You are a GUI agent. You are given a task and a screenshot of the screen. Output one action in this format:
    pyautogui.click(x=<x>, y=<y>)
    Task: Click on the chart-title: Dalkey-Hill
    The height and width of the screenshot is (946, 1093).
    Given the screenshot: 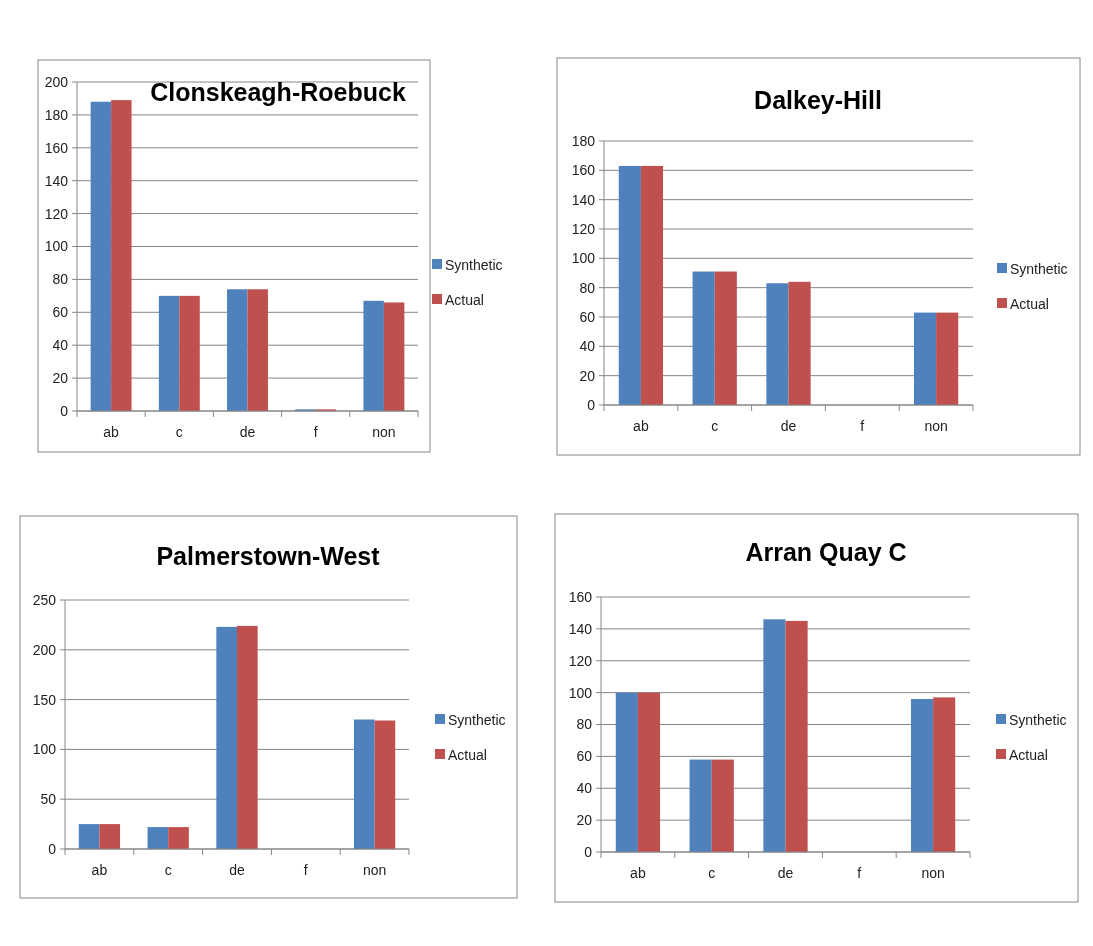 What is the action you would take?
    pyautogui.click(x=818, y=99)
    